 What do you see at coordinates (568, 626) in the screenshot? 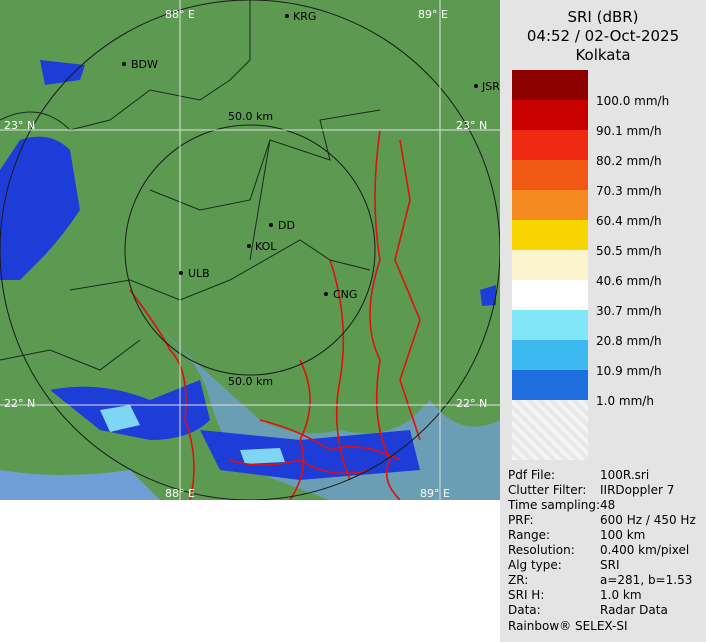
I see `footer: Rainbow® SELEX-SI` at bounding box center [568, 626].